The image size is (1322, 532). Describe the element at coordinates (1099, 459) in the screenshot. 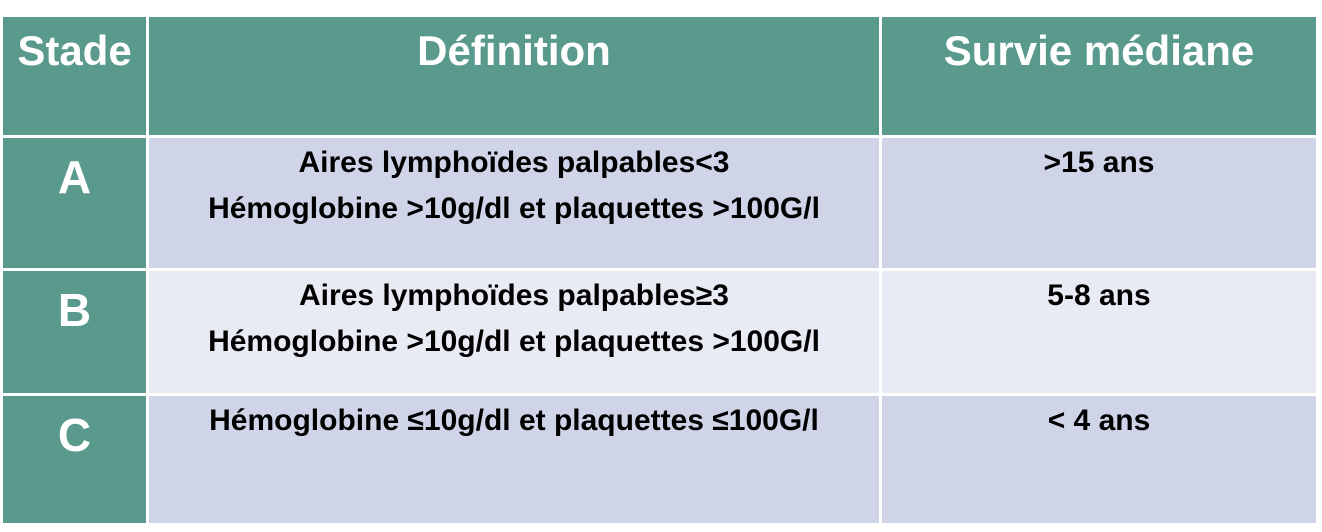

I see `survie-cell: < 4 ans` at that location.